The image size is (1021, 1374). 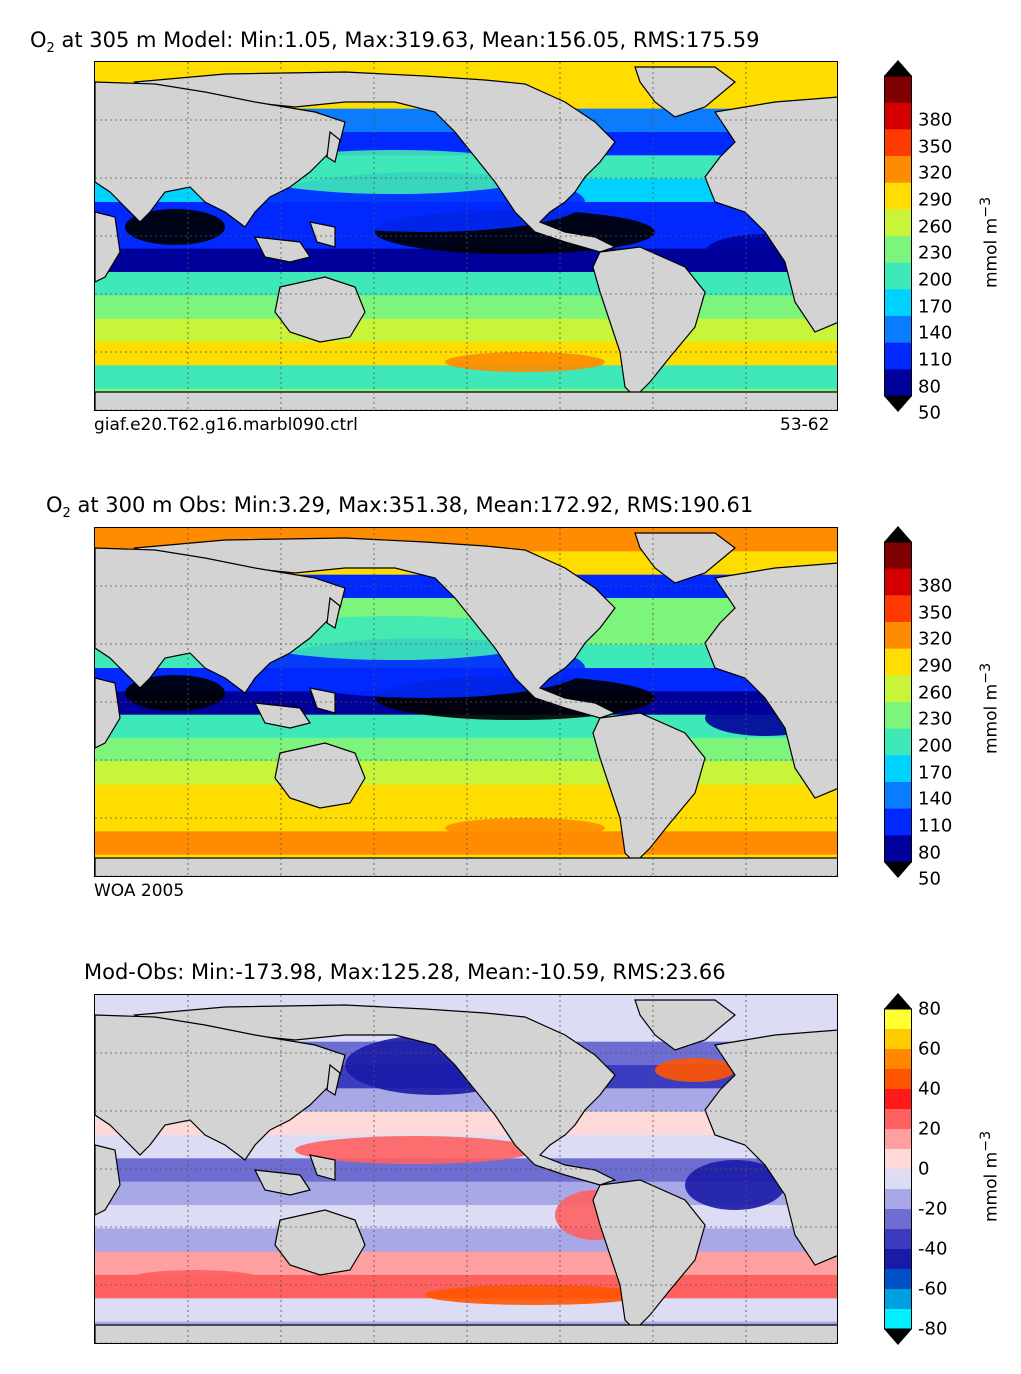 I want to click on model-colorbar-unit: mmol m−3, so click(x=990, y=242).